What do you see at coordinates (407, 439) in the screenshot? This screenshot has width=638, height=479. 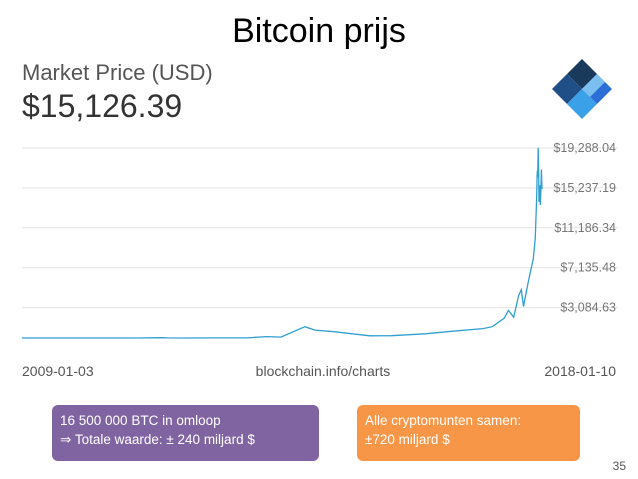 I see `all-crypto-line2: ±720 miljard $` at bounding box center [407, 439].